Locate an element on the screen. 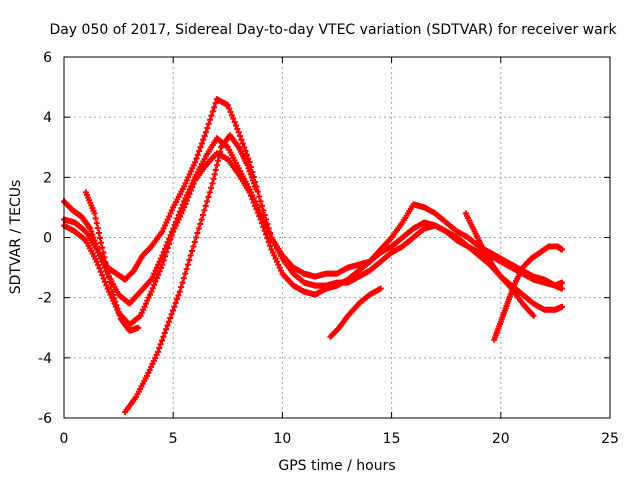  x-tick-label: 15 is located at coordinates (392, 439).